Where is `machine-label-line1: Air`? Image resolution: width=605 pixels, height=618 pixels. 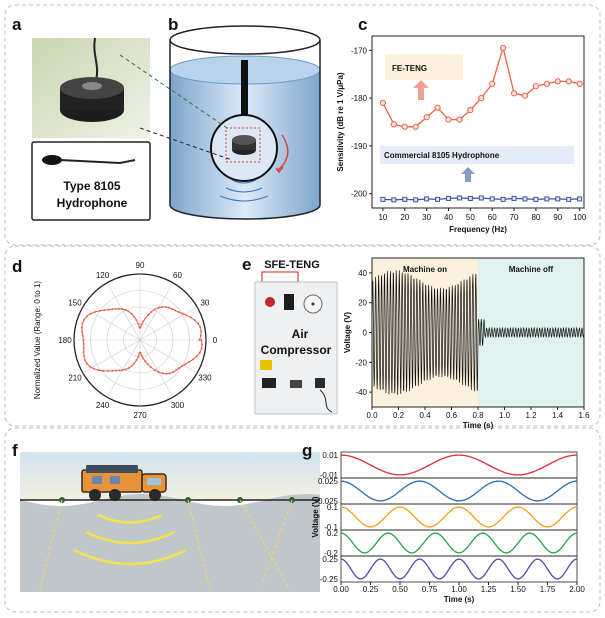 machine-label-line1: Air is located at coordinates (300, 334).